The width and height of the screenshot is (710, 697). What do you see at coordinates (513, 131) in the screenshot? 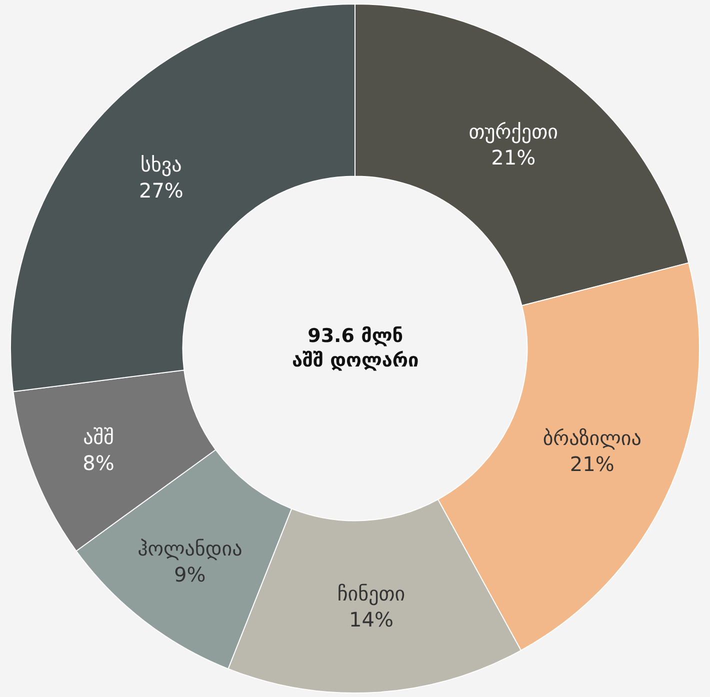
I see `slice-label: თურქეთი` at bounding box center [513, 131].